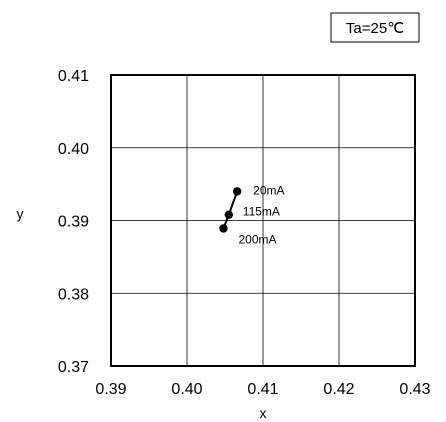  I want to click on y-tick-label: 0.39, so click(73, 222).